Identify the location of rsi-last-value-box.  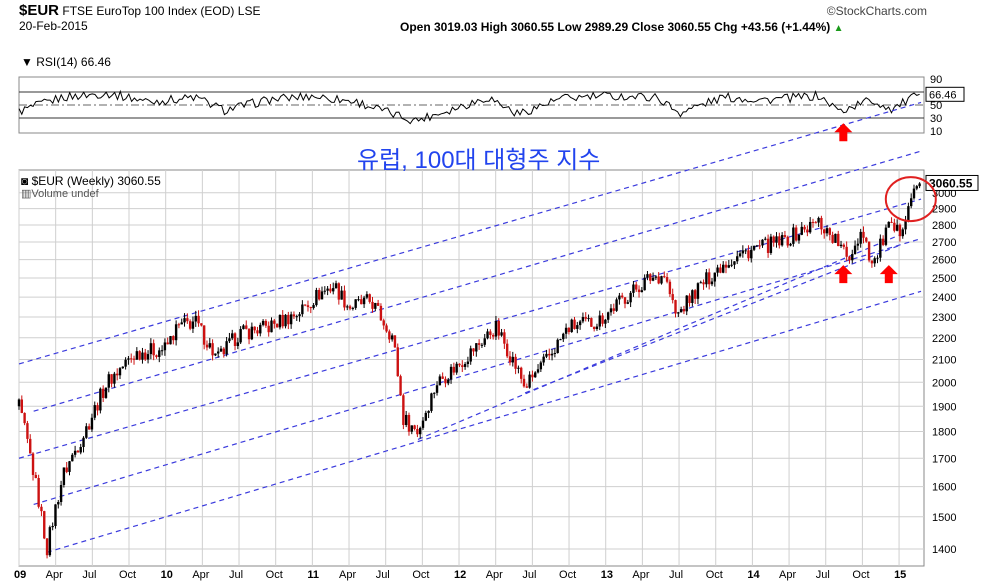
(945, 94).